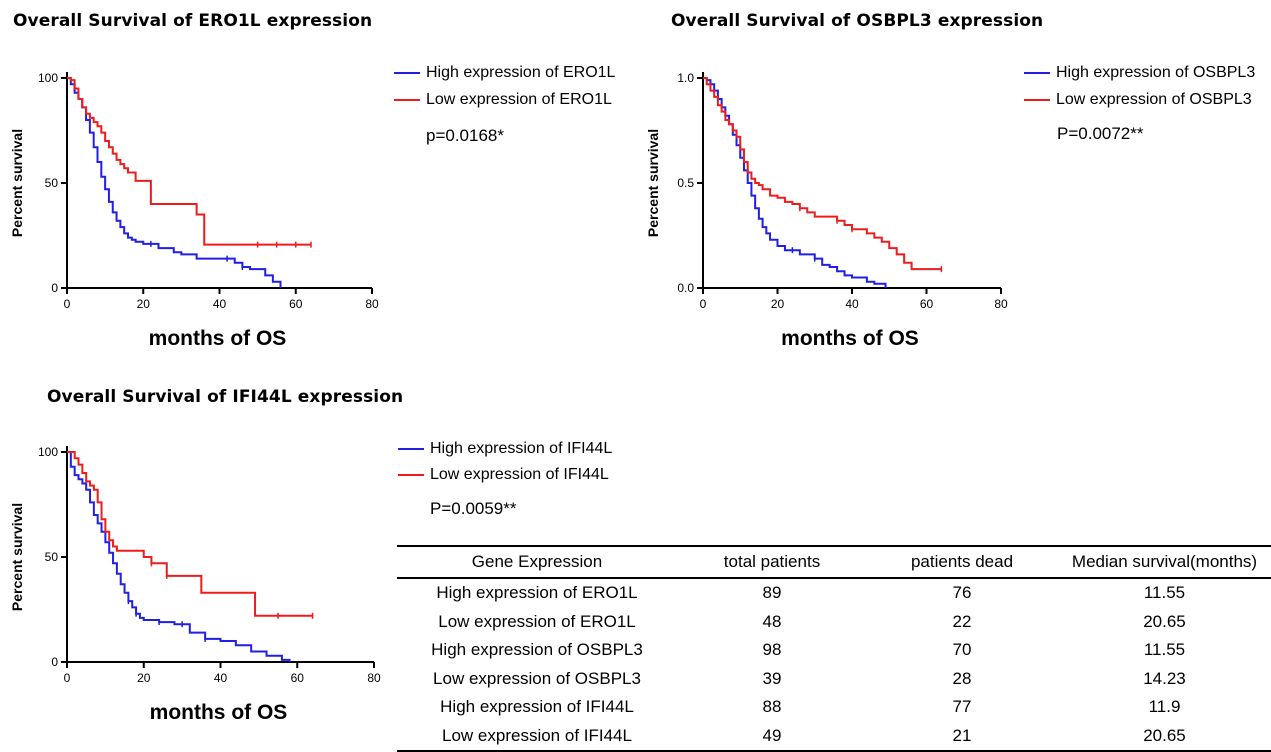  I want to click on column-header: patients dead, so click(962, 562).